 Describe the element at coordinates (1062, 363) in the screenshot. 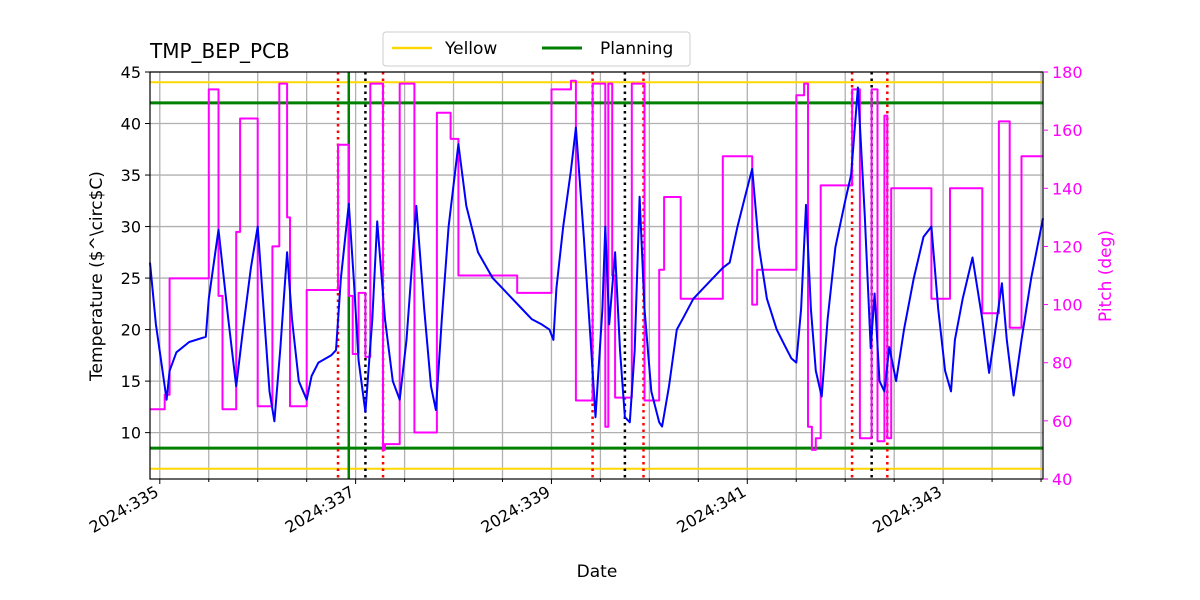

I see `y2-tick-label: 80` at that location.